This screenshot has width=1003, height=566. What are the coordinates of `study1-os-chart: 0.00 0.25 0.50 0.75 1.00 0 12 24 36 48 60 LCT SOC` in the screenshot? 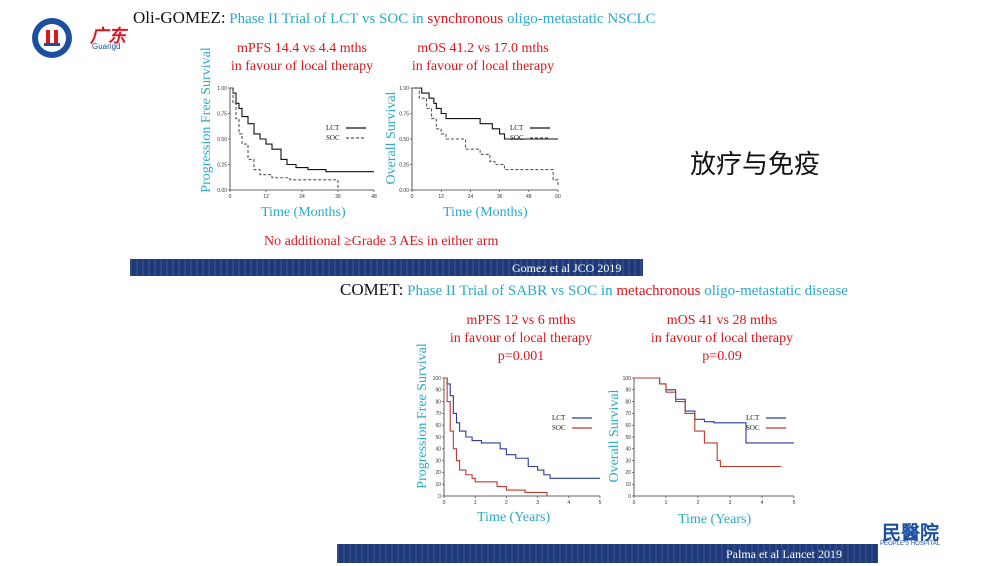 It's located at (480, 143).